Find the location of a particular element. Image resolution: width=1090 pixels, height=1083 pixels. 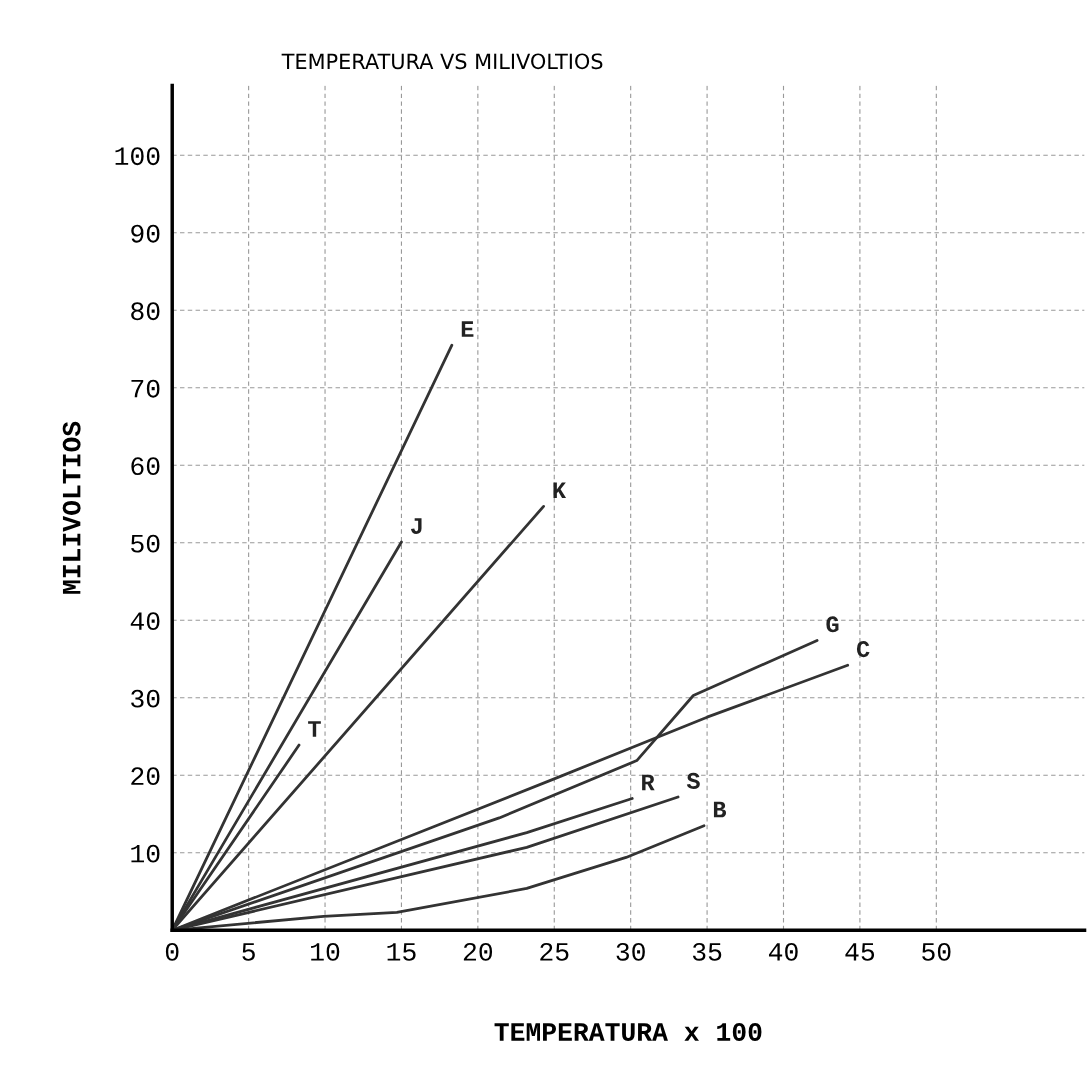

y-tick-label: 80 is located at coordinates (145, 311).